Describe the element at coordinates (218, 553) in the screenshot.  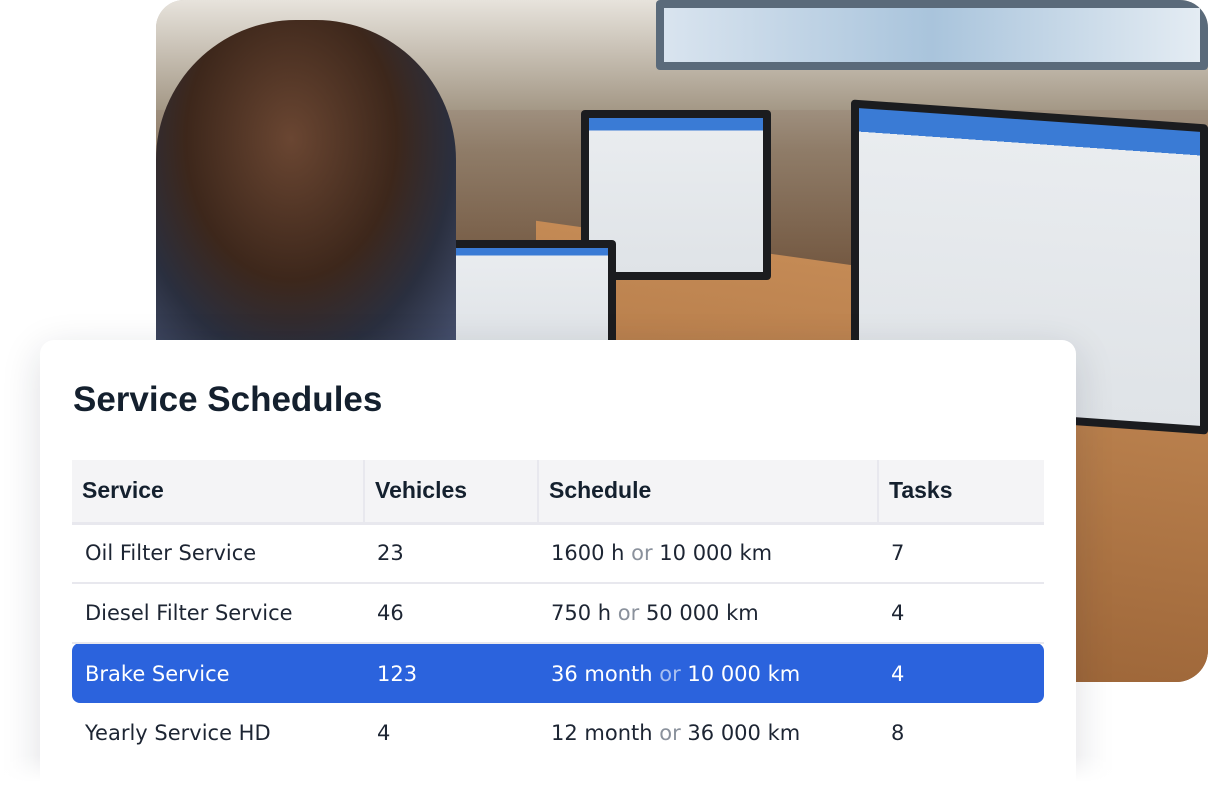
I see `cell-service: Oil Filter Service` at that location.